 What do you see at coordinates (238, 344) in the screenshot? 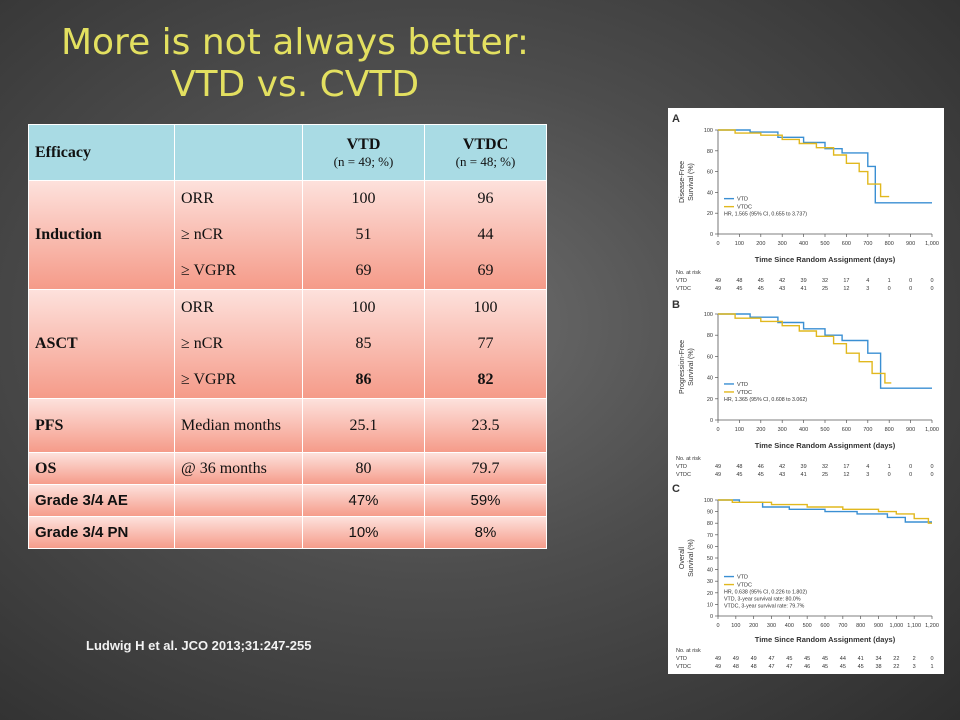
I see `asct-metrics: ORR ≥ nCR ≥ VGPR` at bounding box center [238, 344].